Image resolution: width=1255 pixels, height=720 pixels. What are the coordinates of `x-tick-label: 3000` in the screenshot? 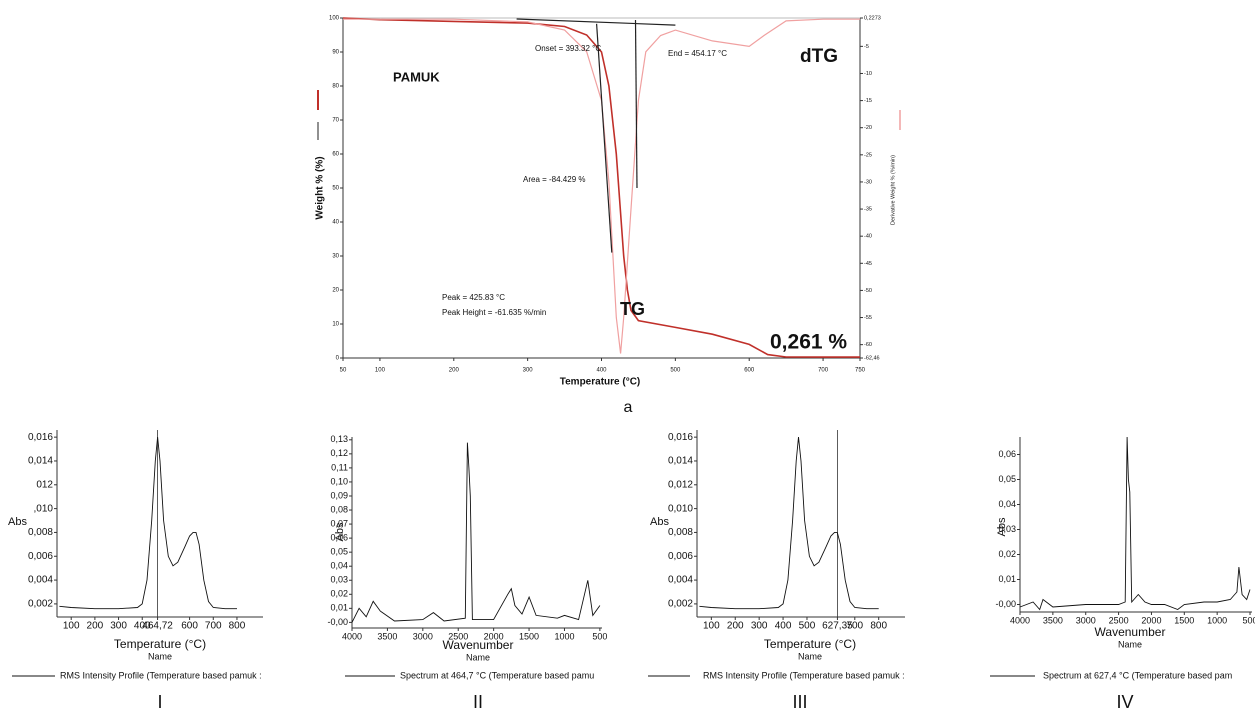 It's located at (1086, 620).